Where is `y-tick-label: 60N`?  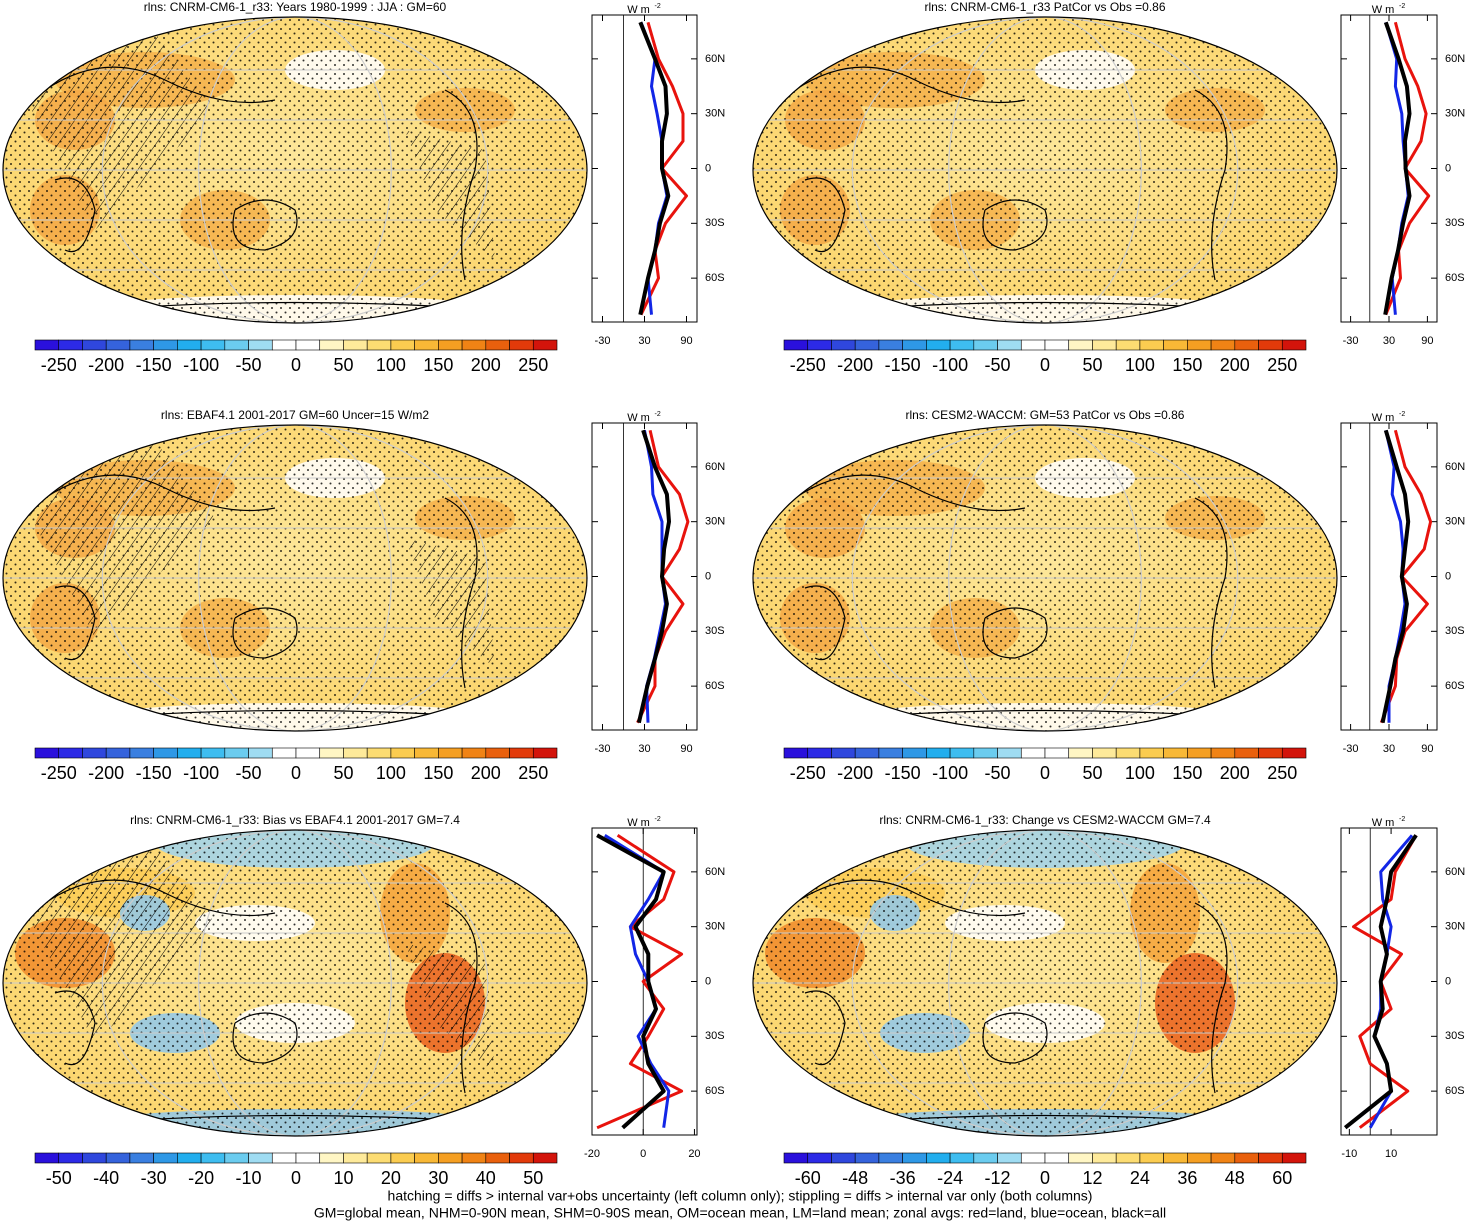 y-tick-label: 60N is located at coordinates (1455, 59).